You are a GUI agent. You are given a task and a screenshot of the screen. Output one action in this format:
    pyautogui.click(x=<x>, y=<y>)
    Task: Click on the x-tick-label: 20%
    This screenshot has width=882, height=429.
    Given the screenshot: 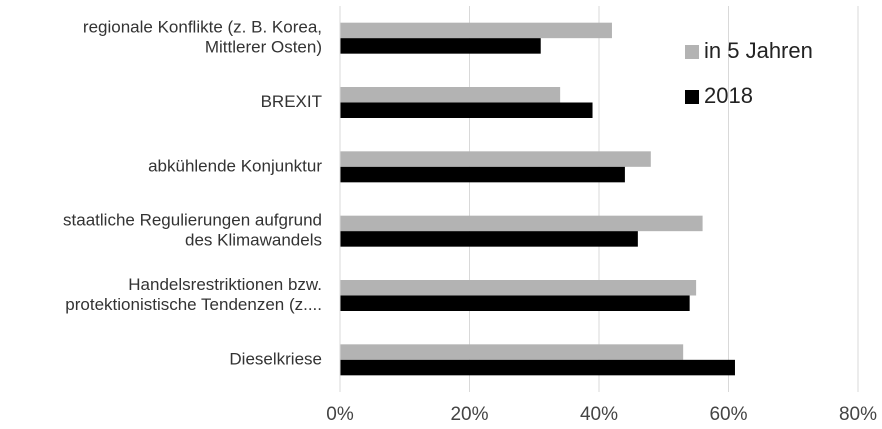 What is the action you would take?
    pyautogui.click(x=469, y=414)
    